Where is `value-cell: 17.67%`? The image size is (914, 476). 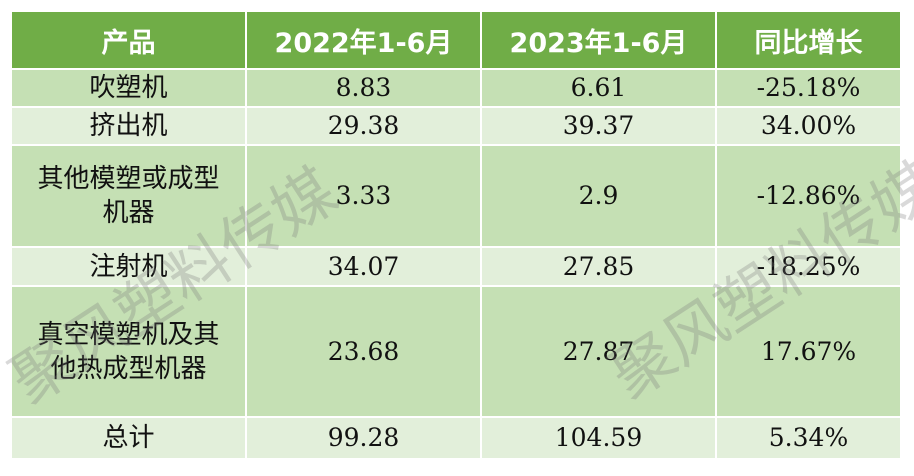
value-cell: 17.67% is located at coordinates (808, 351).